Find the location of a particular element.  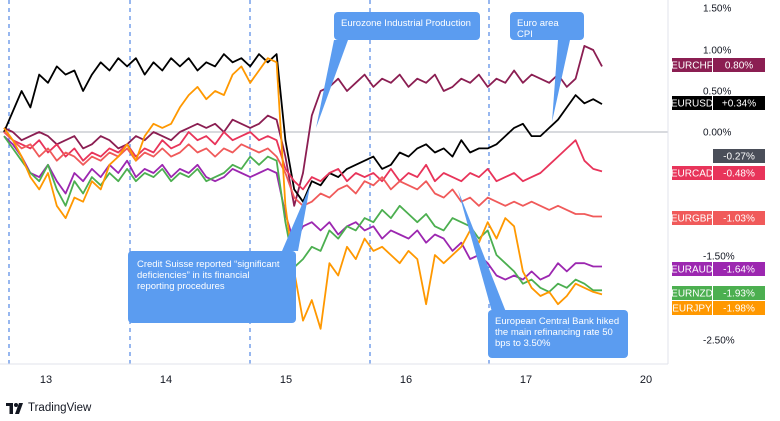

y-axis-ticks: 1.50% 1.00% 0.50% 0.00% -1.50% -2.50% is located at coordinates (719, 175).